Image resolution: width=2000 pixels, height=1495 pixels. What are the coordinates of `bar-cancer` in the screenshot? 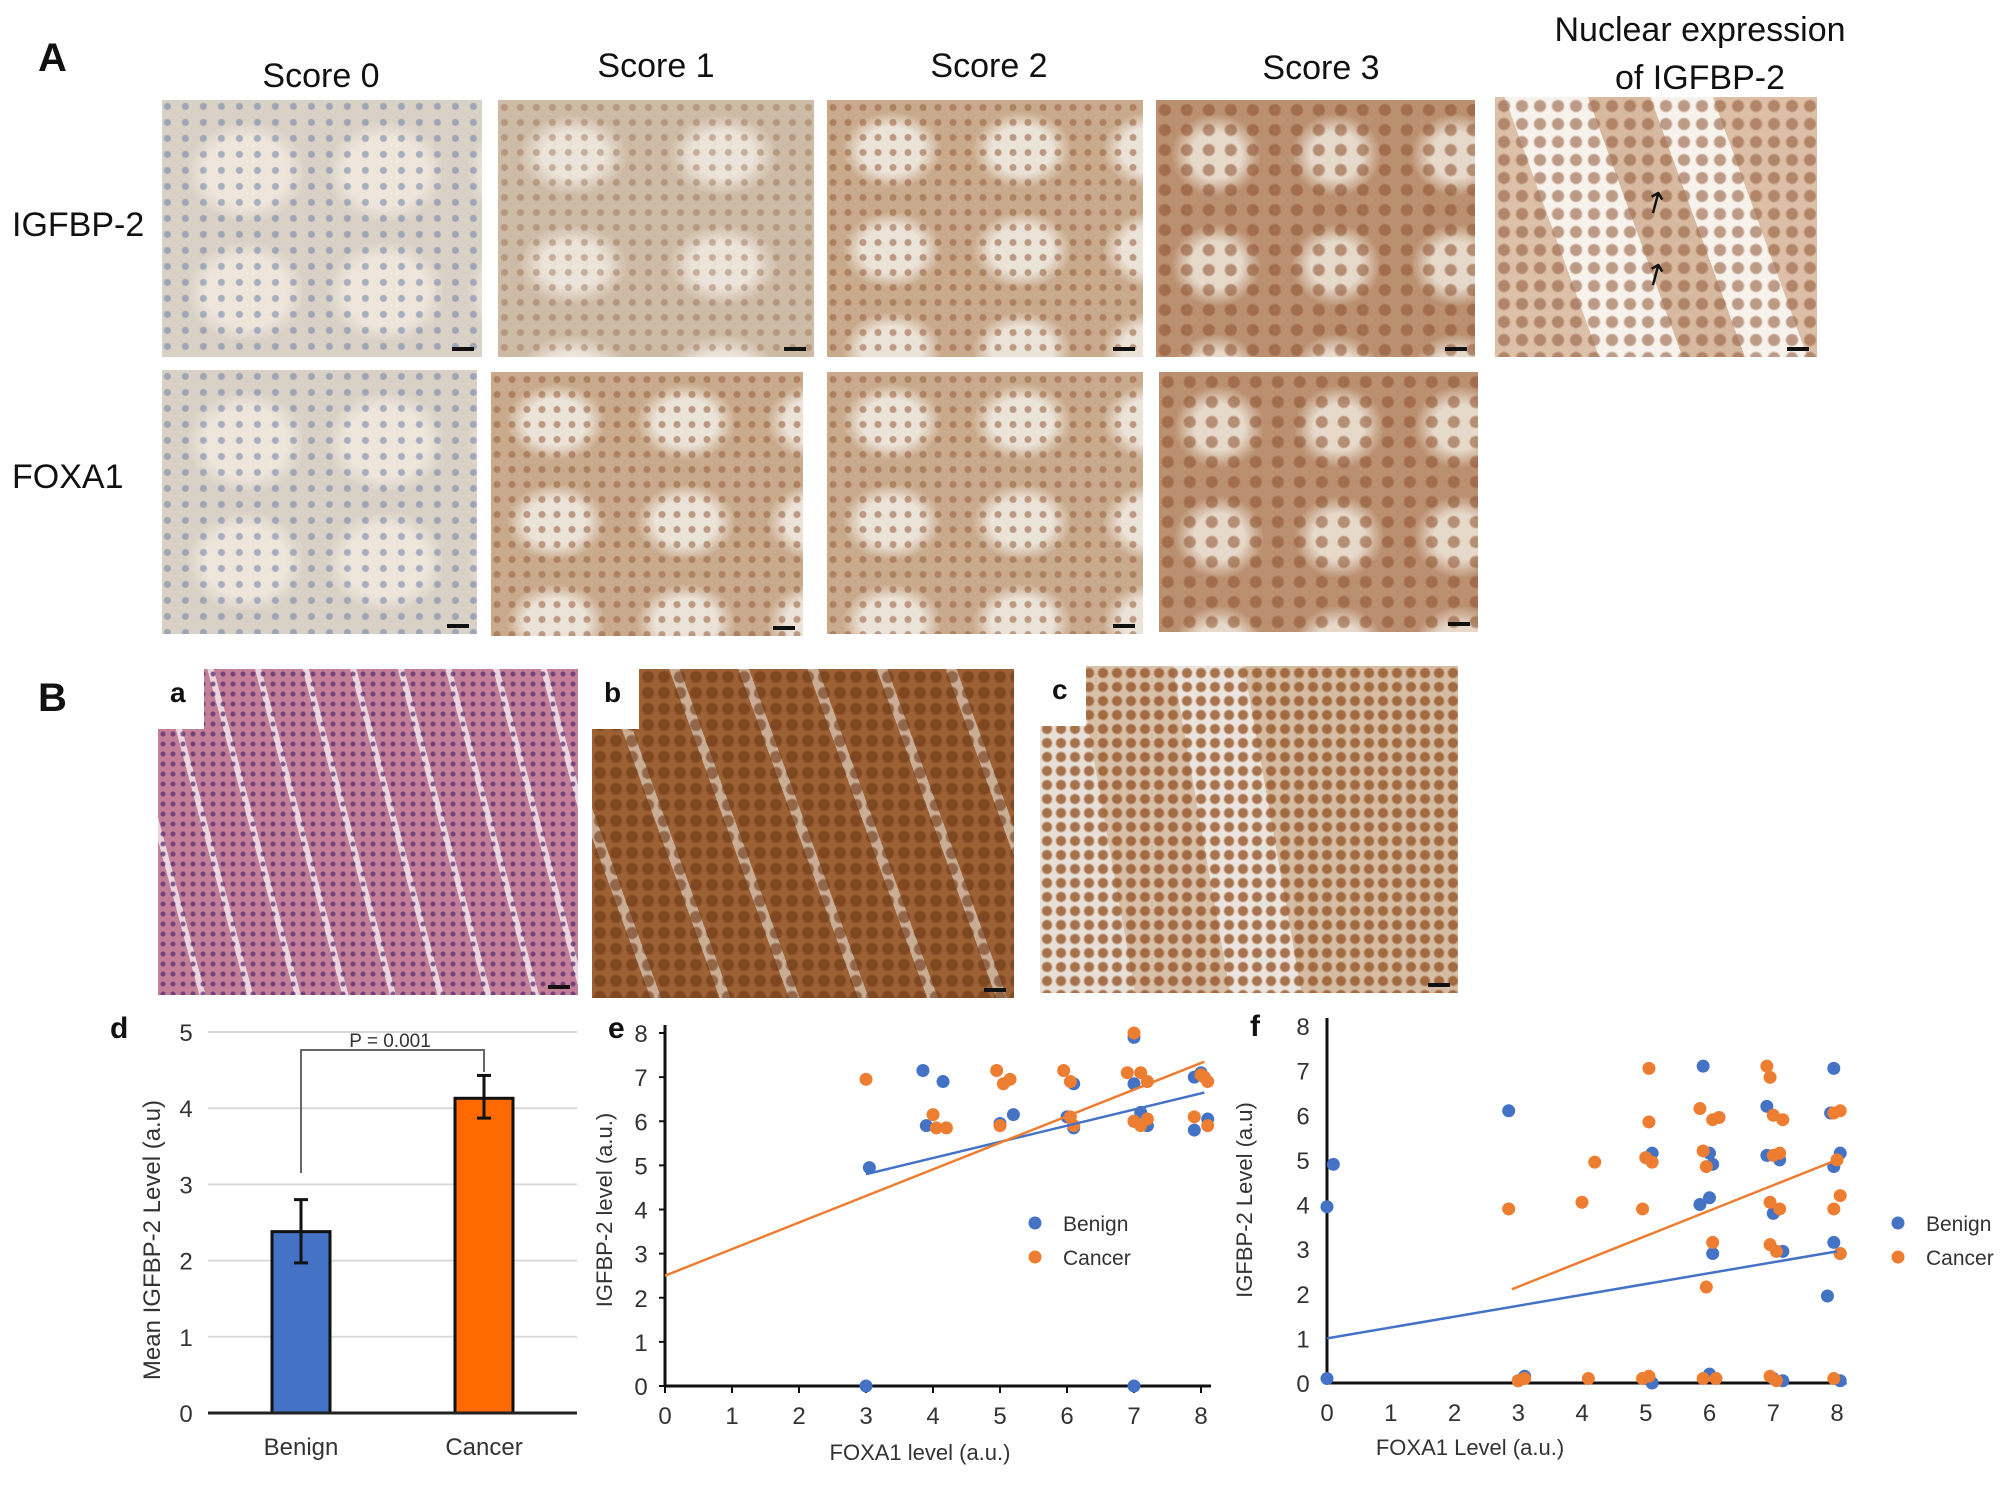 It's located at (484, 1255).